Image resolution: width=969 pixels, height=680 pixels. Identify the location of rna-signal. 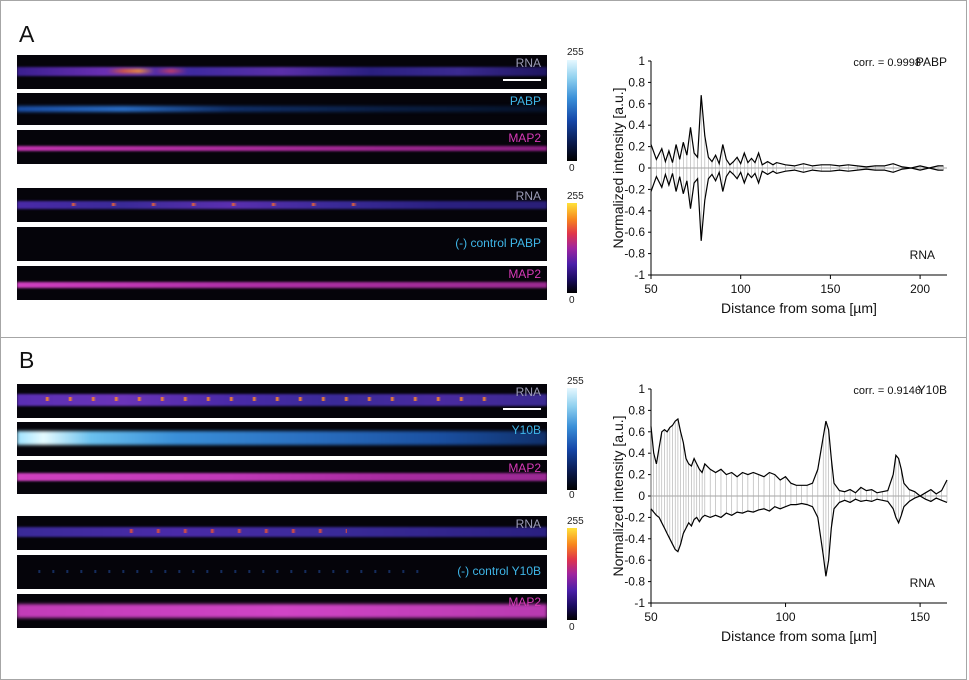
(282, 71).